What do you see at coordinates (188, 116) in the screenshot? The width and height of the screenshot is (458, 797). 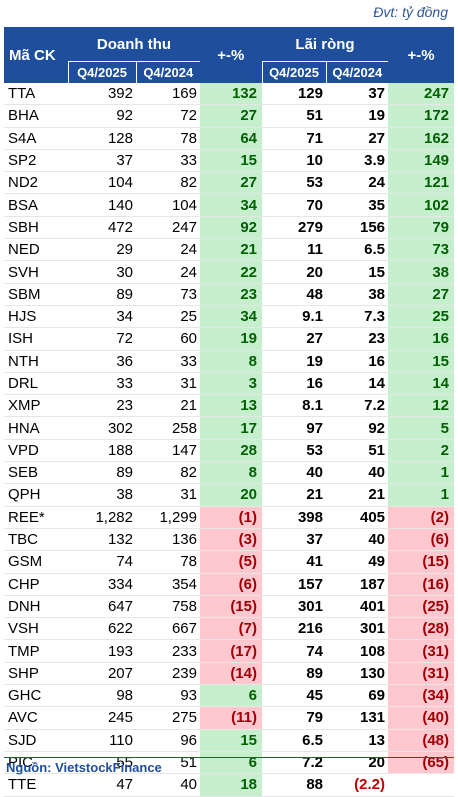 I see `cell-revenue-q4-2024: 72` at bounding box center [188, 116].